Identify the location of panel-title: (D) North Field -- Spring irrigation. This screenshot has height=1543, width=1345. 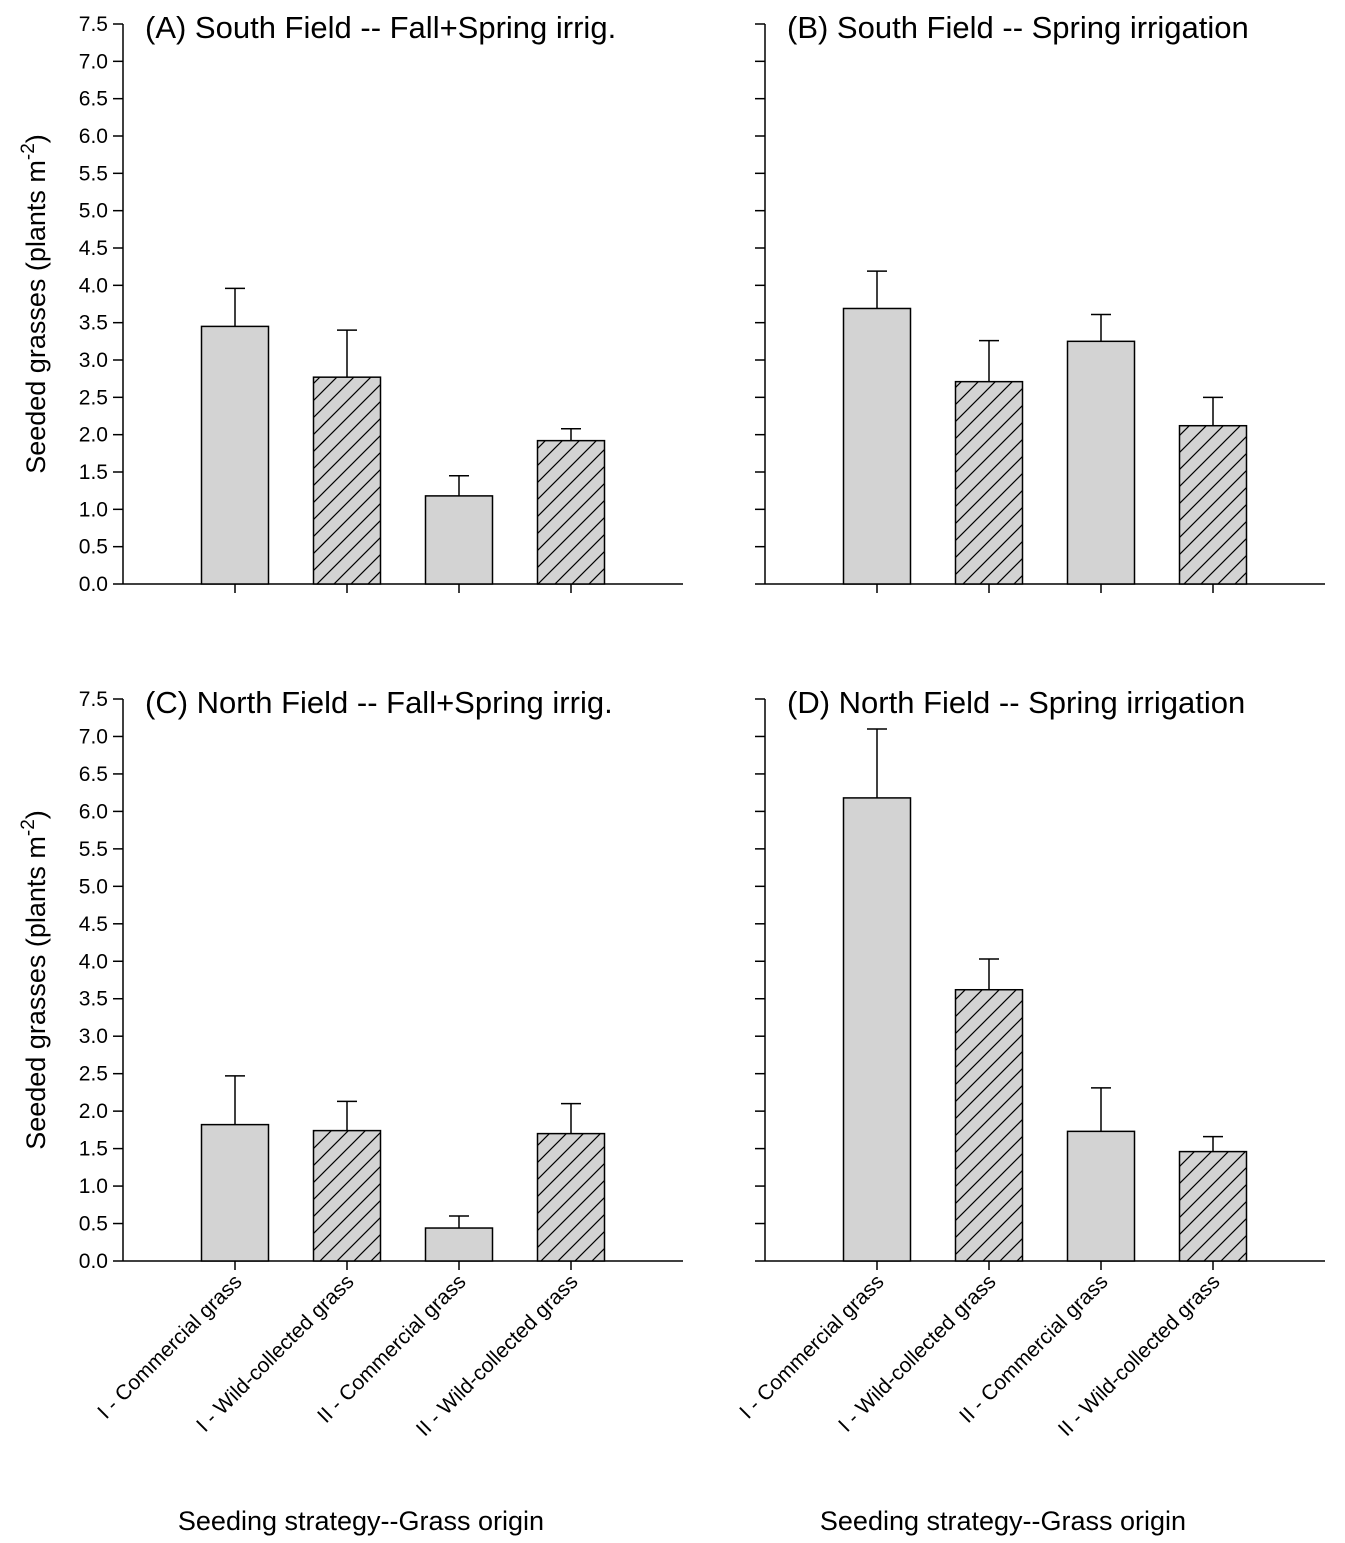
(1016, 702).